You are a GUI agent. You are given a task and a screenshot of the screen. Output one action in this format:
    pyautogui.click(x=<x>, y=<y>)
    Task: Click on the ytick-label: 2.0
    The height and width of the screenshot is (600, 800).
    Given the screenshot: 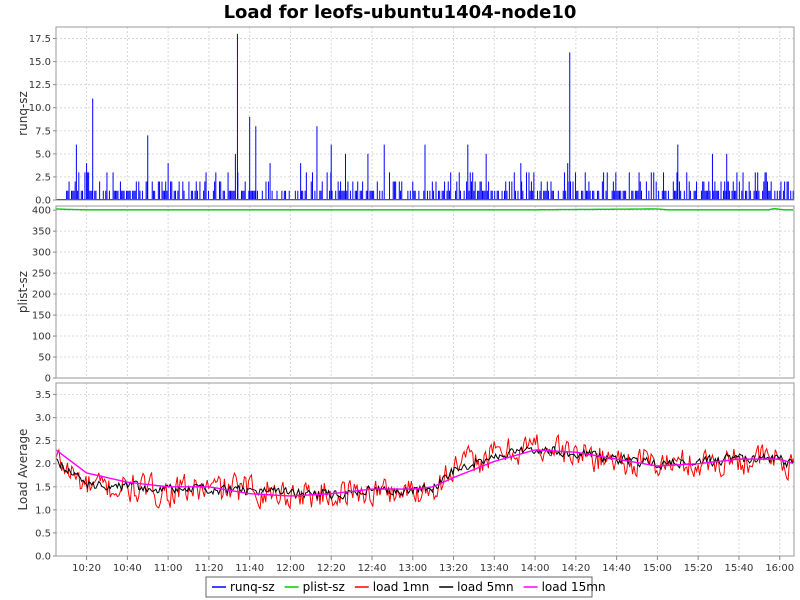 What is the action you would take?
    pyautogui.click(x=43, y=464)
    